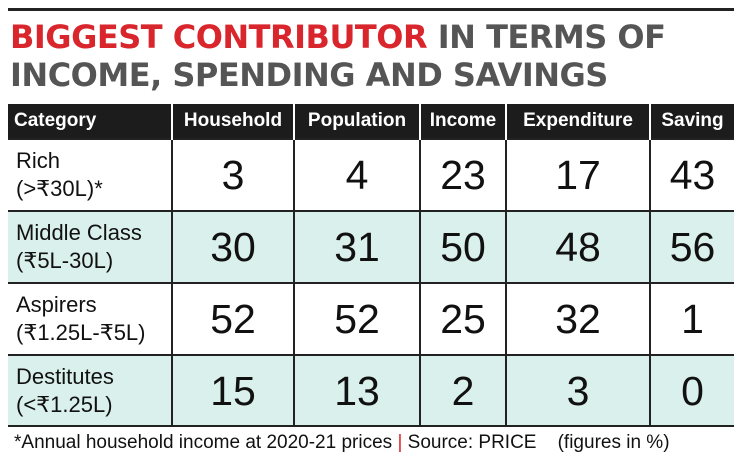 This screenshot has height=467, width=742. What do you see at coordinates (691, 390) in the screenshot?
I see `table-cell: 0` at bounding box center [691, 390].